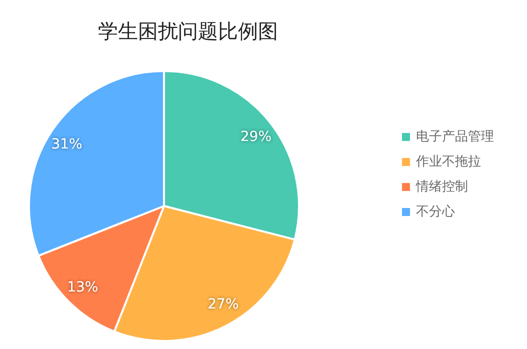 The height and width of the screenshot is (349, 527). What do you see at coordinates (188, 31) in the screenshot?
I see `chart-title: 学生困扰问题比例图` at bounding box center [188, 31].